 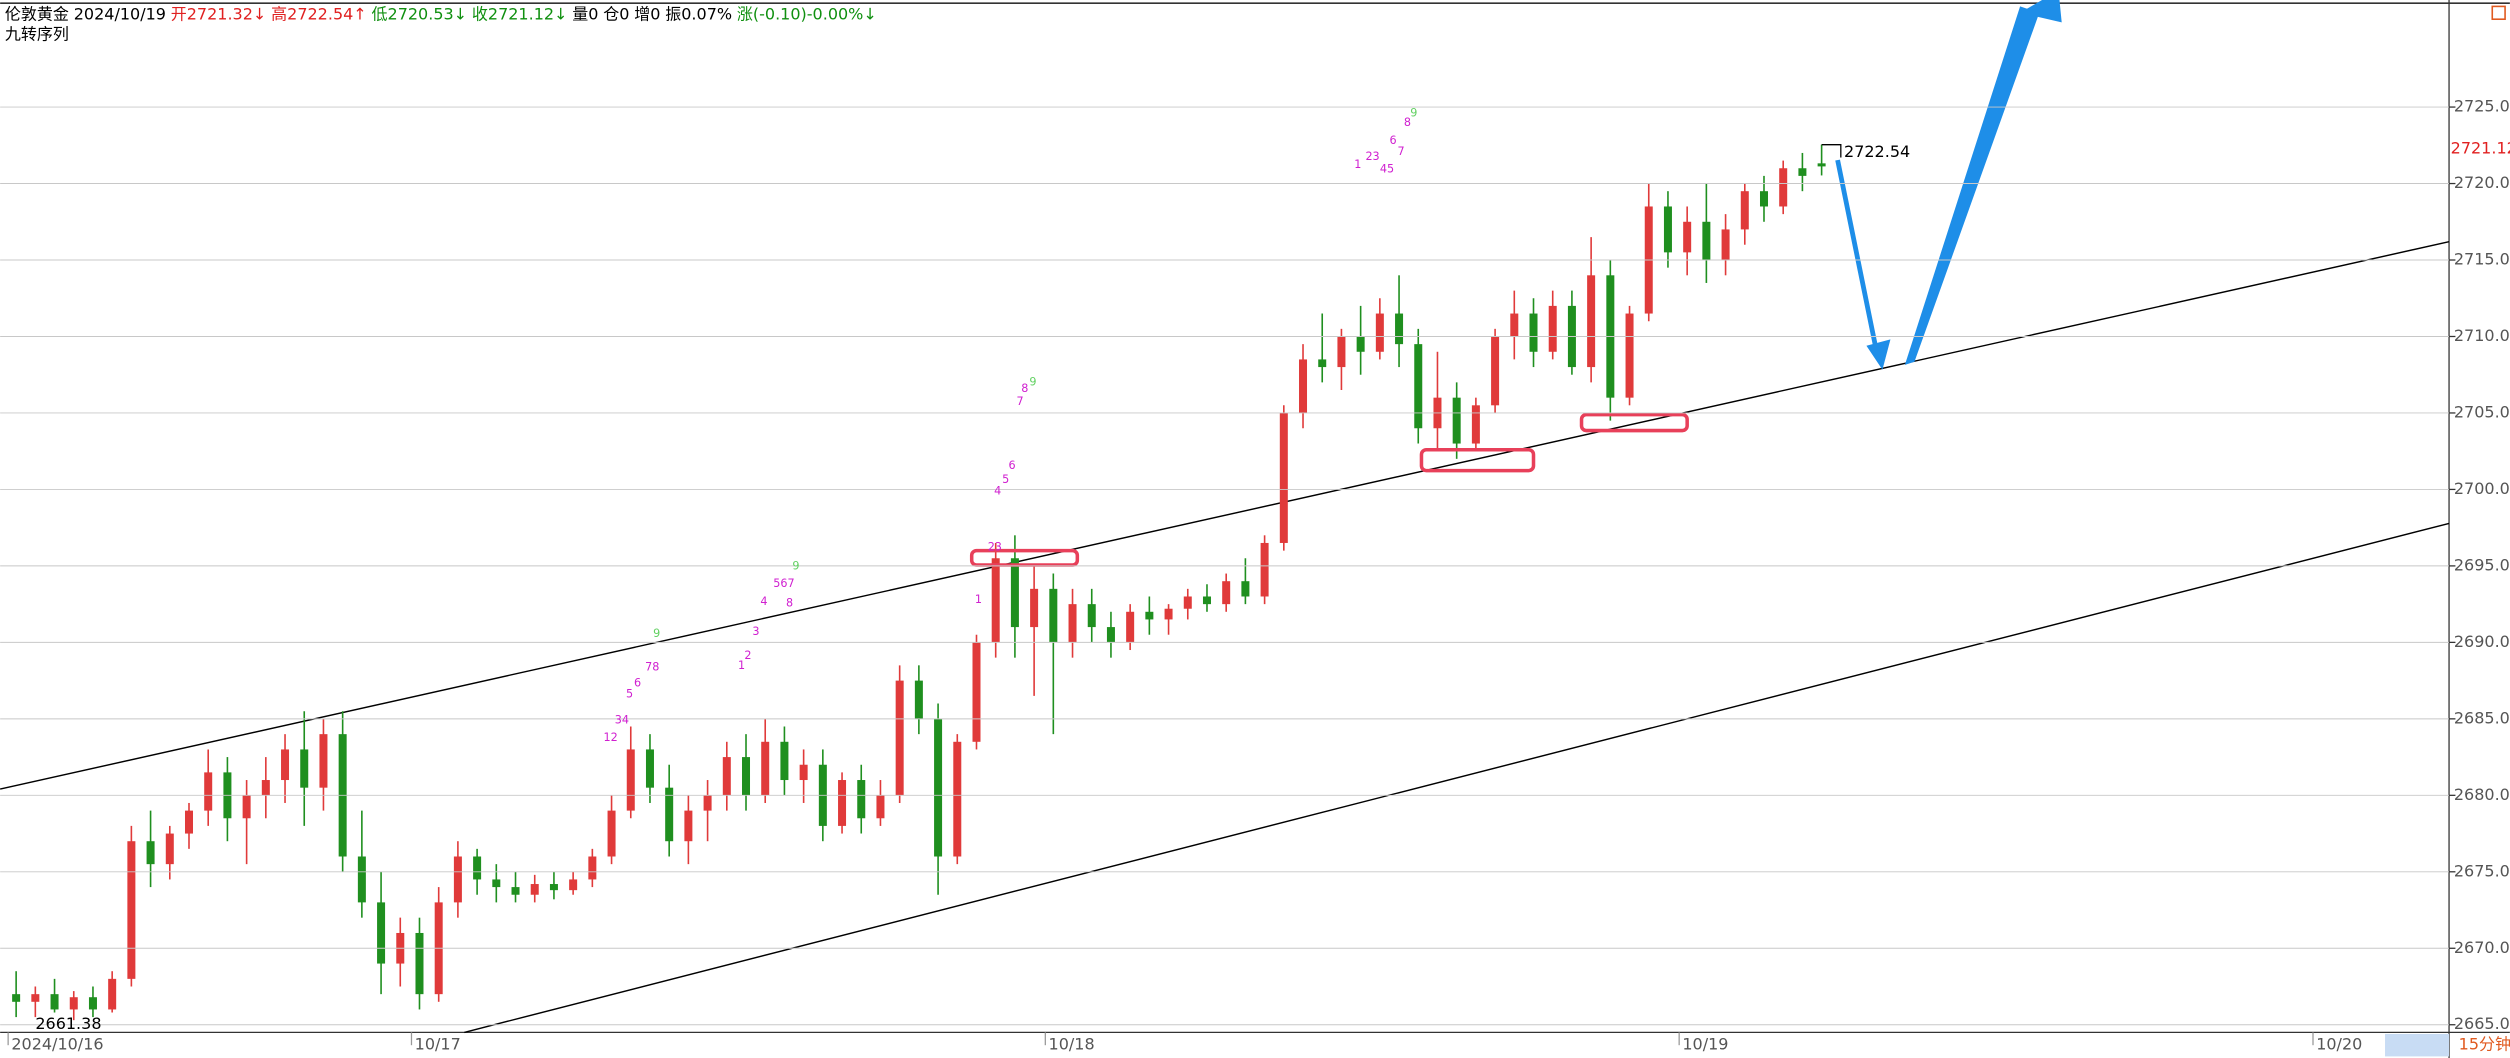 I want to click on arrow-head, so click(x=1878, y=354).